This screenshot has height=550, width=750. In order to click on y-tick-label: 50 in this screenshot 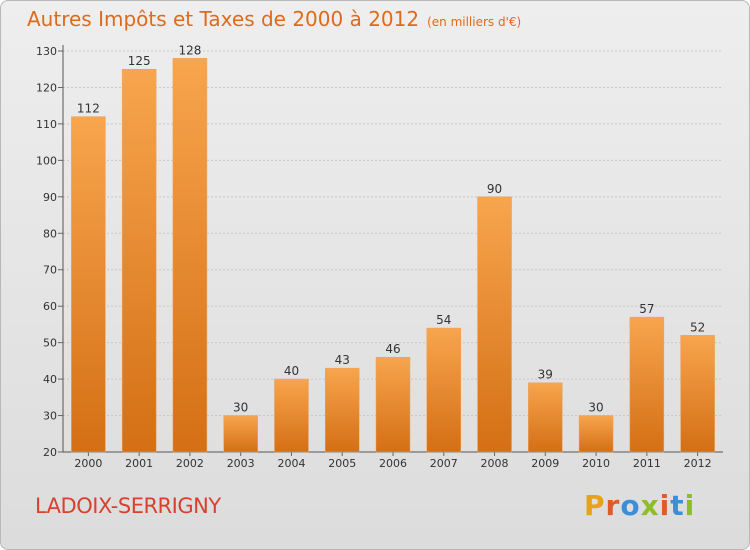, I will do `click(50, 343)`.